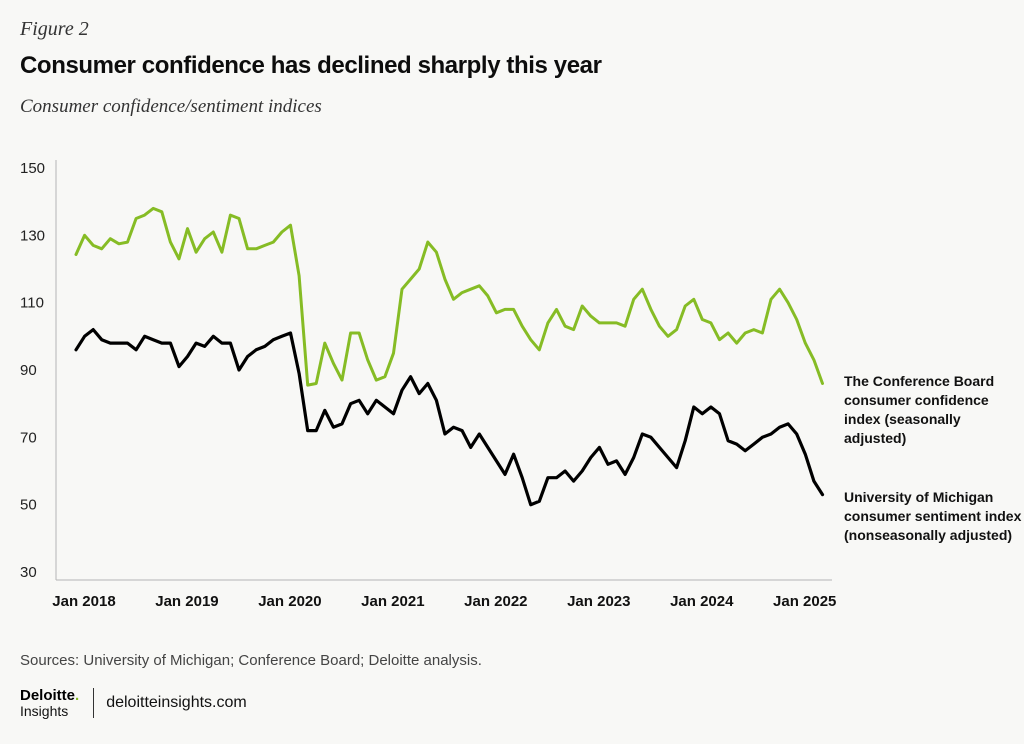  I want to click on logo-sub: Insights, so click(44, 711).